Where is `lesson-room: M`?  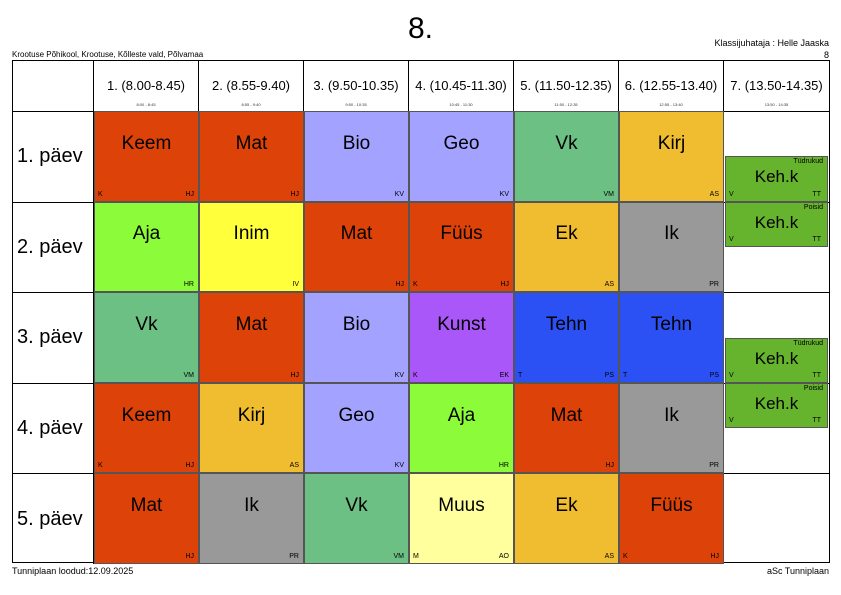
lesson-room: M is located at coordinates (416, 556).